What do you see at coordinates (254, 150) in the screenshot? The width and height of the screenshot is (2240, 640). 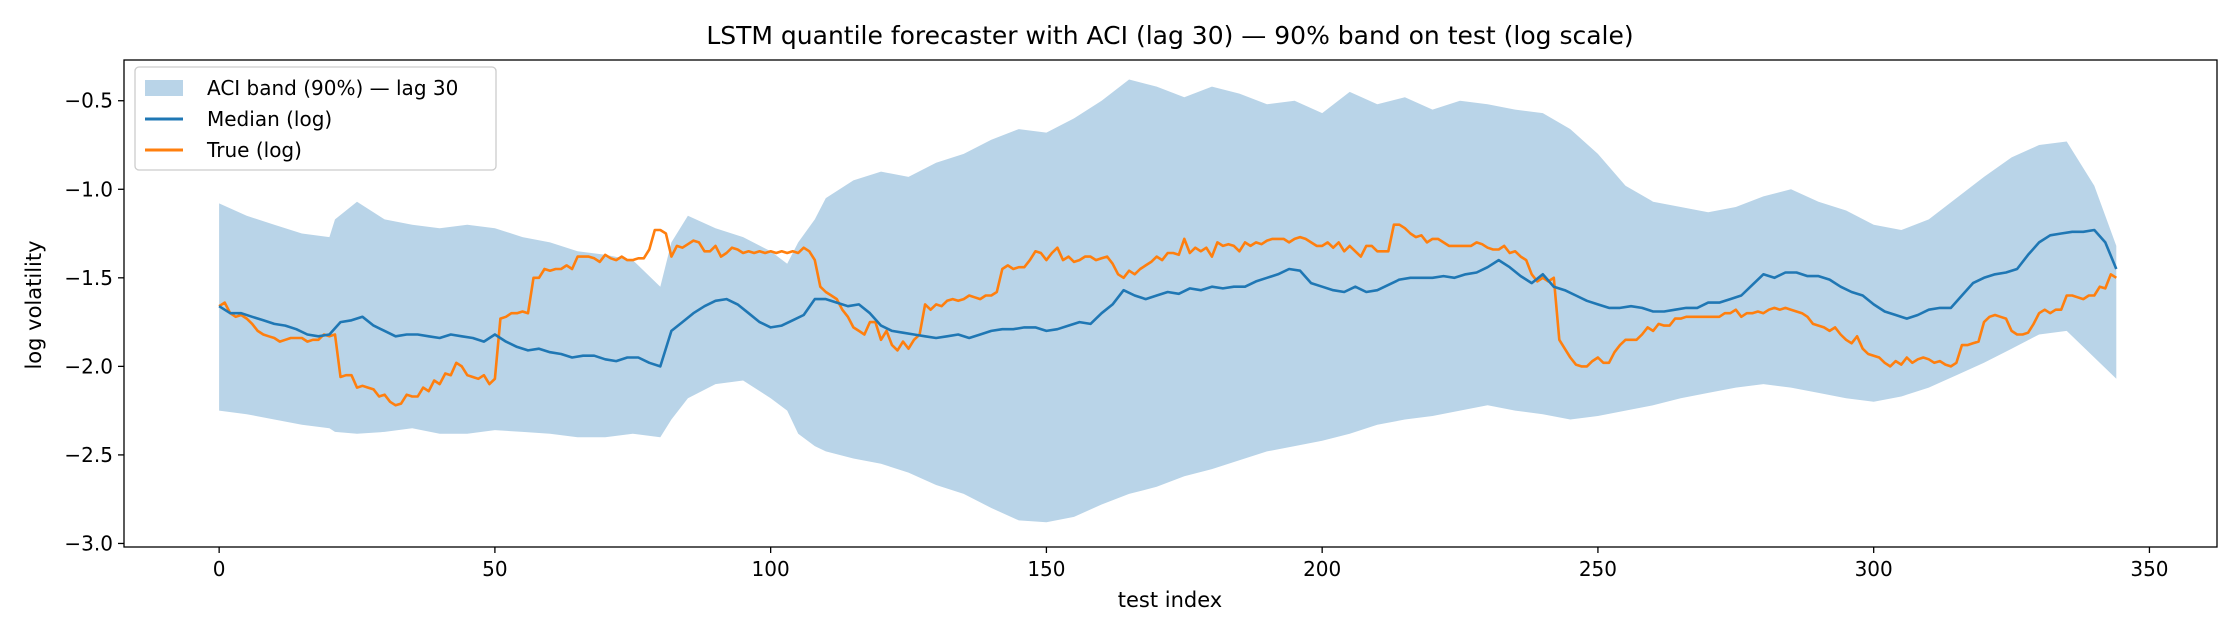 I see `legend-label-true: True (log)` at bounding box center [254, 150].